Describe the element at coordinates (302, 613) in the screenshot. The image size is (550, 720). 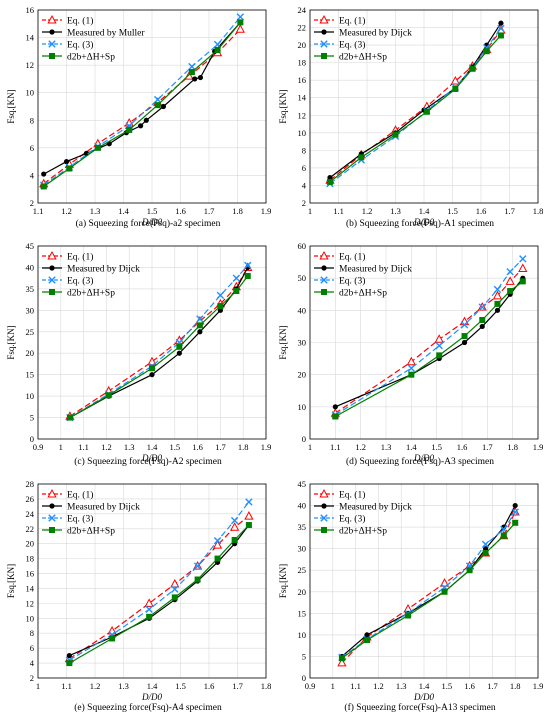
I see `y-tick-label: 15` at that location.